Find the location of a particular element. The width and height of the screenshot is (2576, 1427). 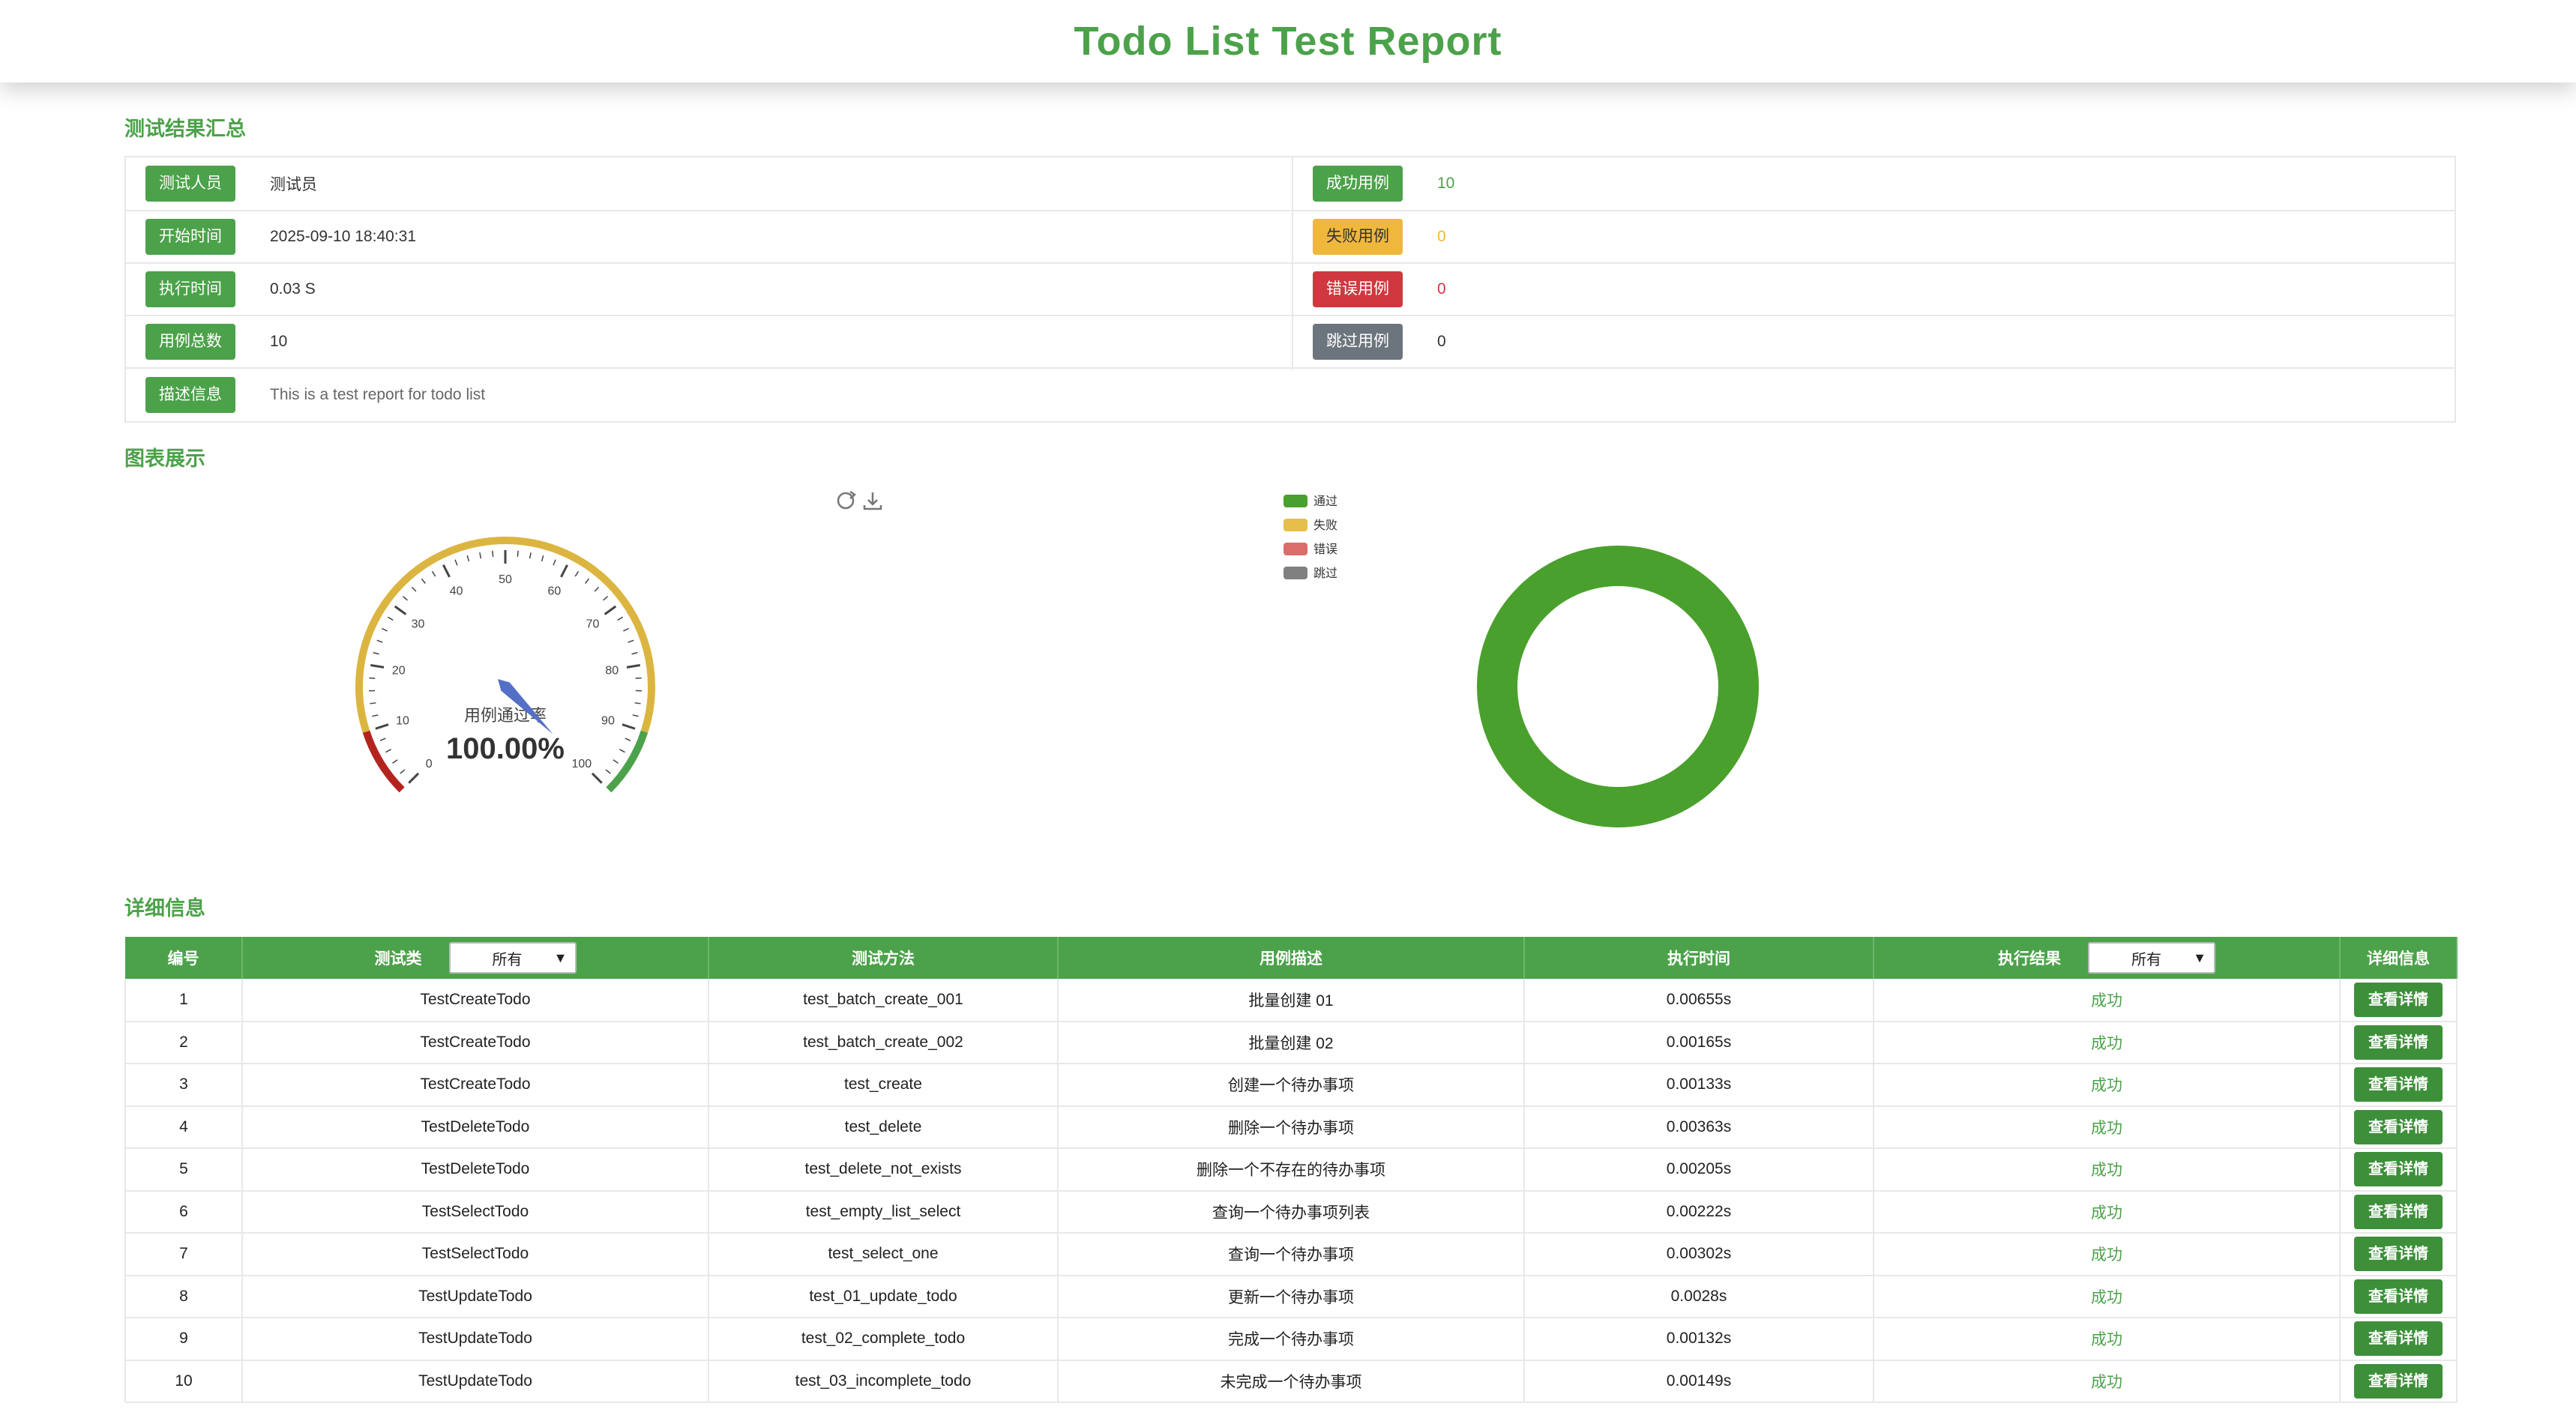

cell-time: 0.00133s is located at coordinates (1699, 1085).